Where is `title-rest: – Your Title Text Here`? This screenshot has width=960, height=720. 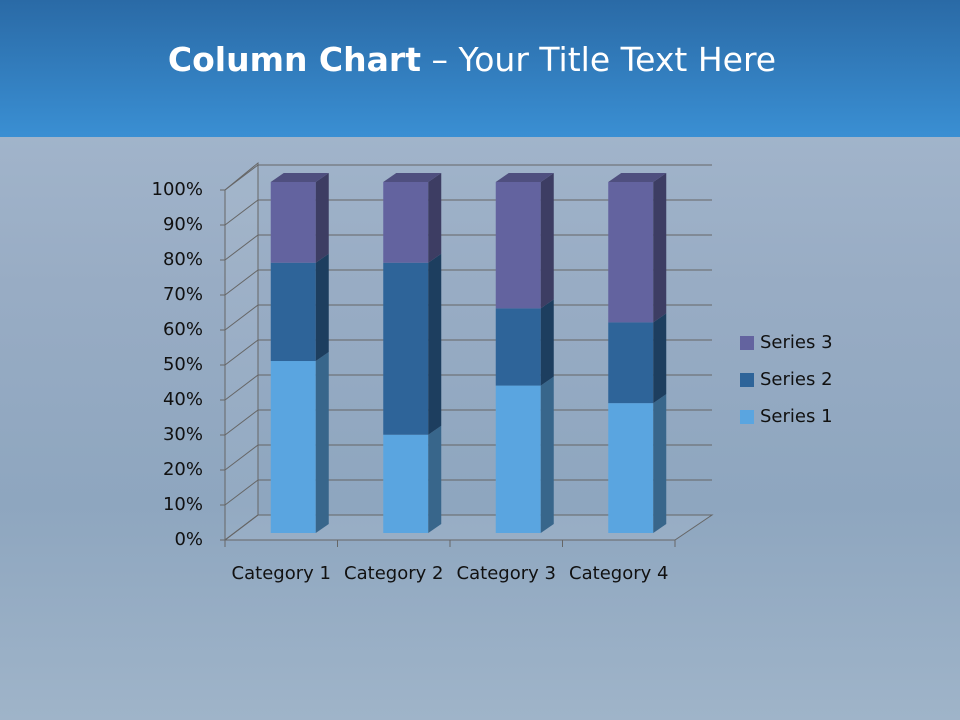 title-rest: – Your Title Text Here is located at coordinates (604, 59).